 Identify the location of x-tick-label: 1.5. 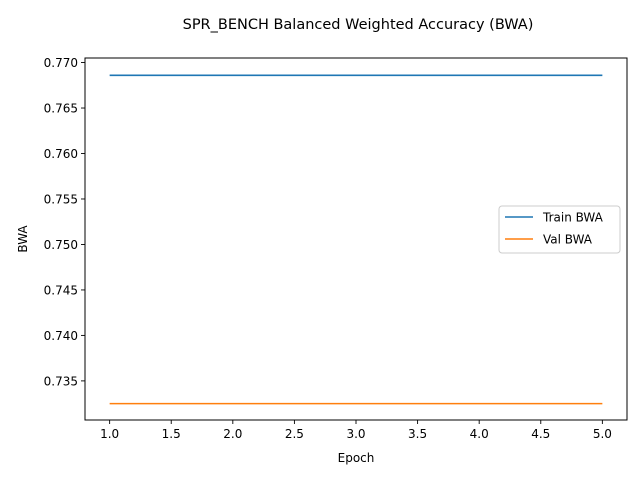
(171, 434).